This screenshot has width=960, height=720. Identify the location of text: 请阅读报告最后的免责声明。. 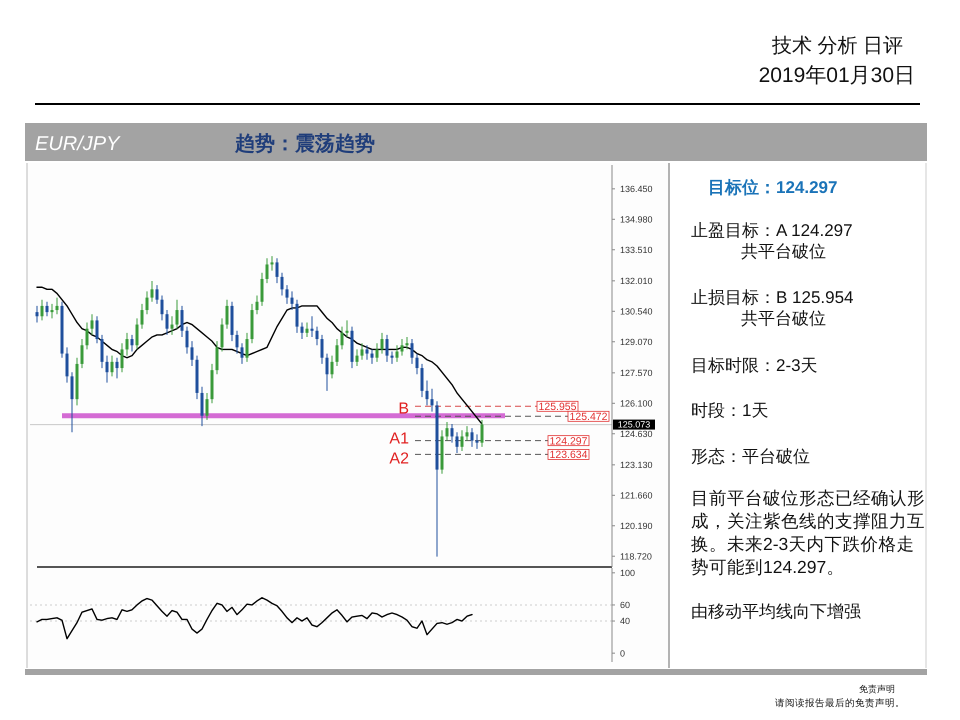
(840, 703).